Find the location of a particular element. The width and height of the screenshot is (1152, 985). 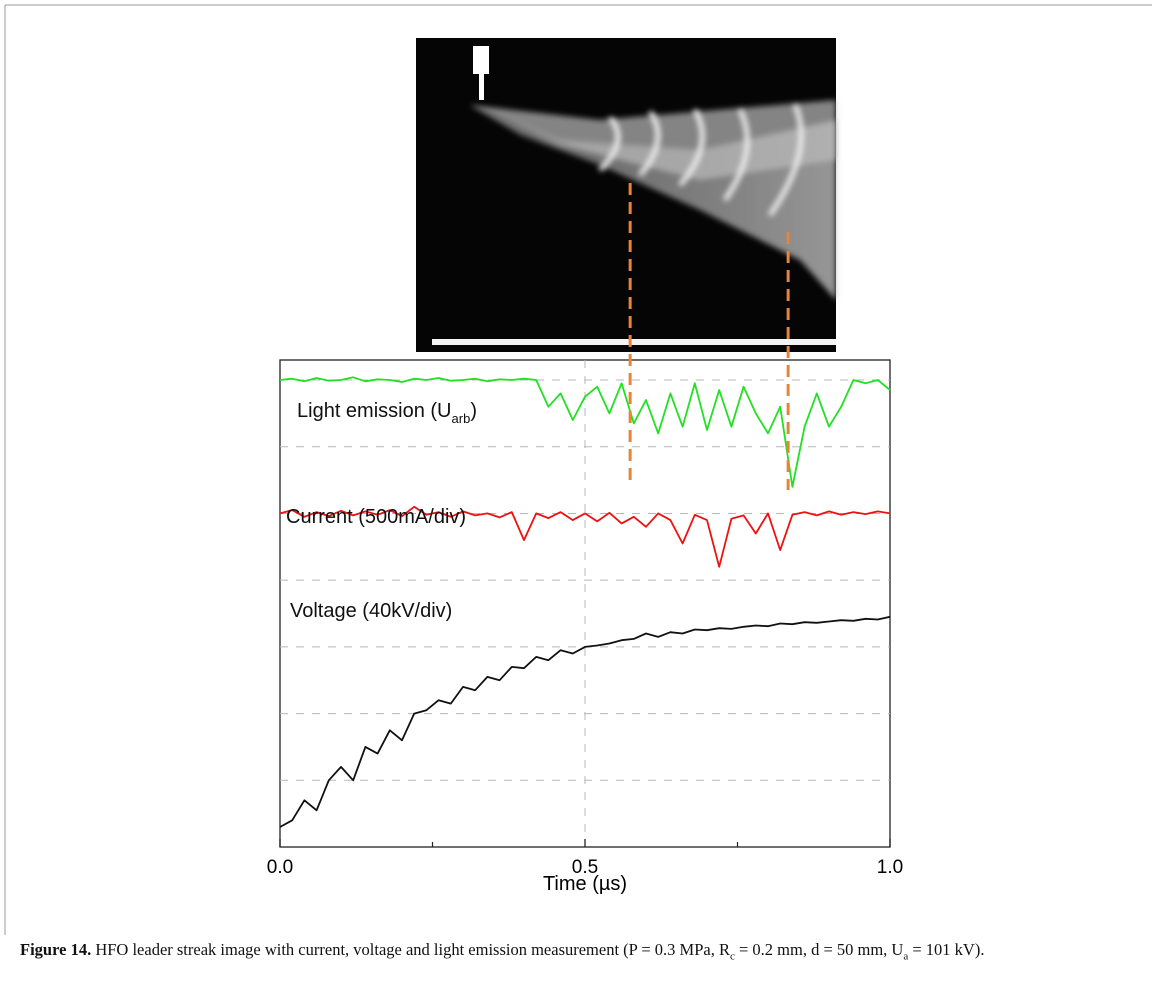

caption-subscript: c is located at coordinates (732, 956).